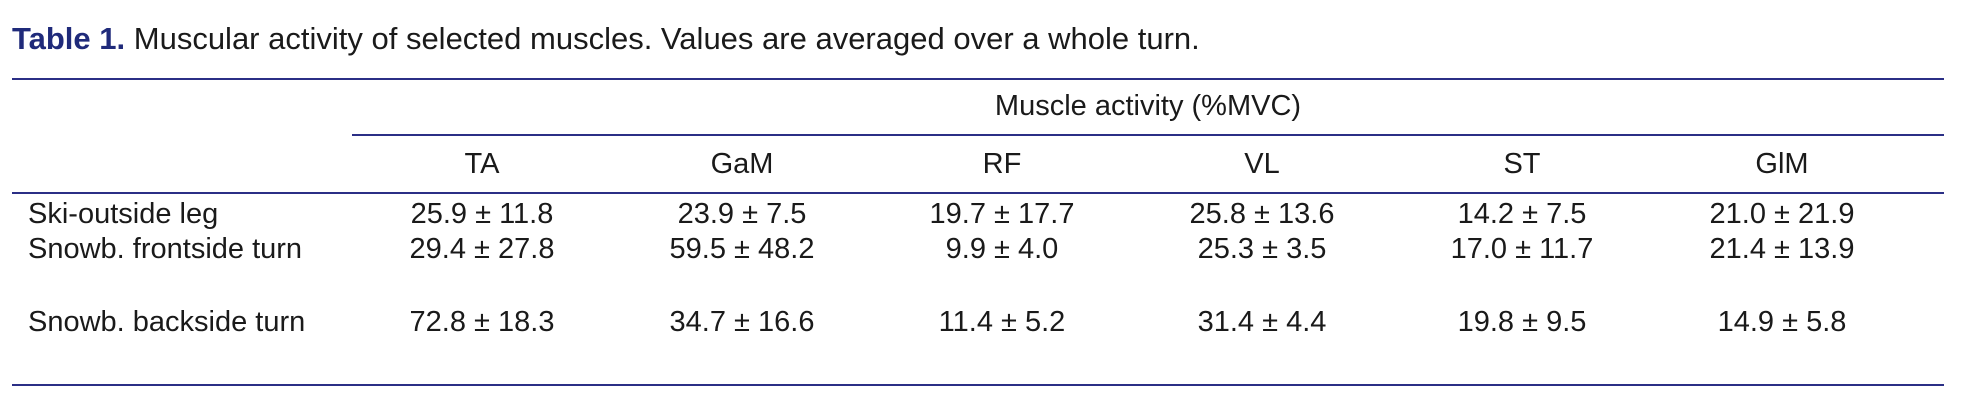  What do you see at coordinates (482, 164) in the screenshot?
I see `column-header-ta: TA` at bounding box center [482, 164].